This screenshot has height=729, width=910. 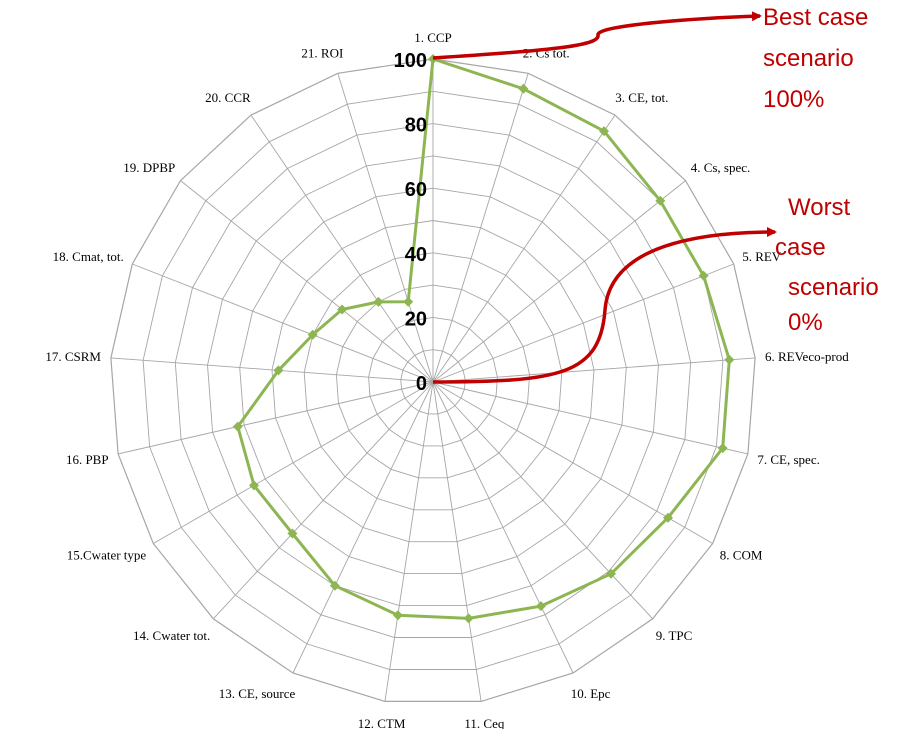 I want to click on category-label-9: 9. TPC, so click(x=674, y=635).